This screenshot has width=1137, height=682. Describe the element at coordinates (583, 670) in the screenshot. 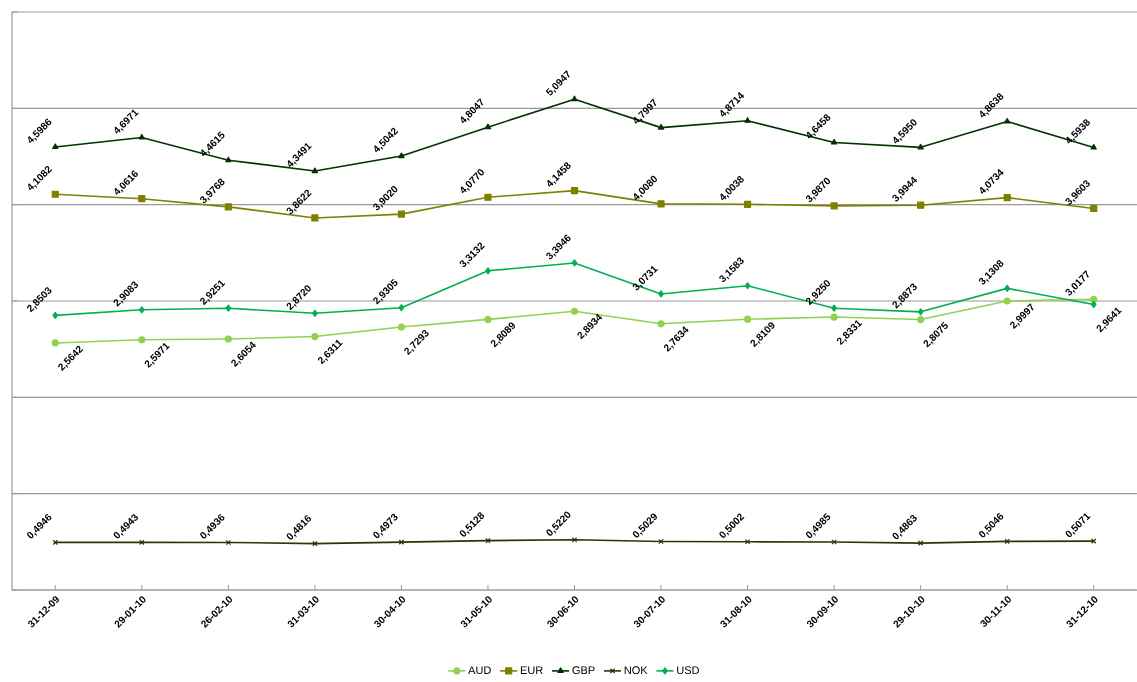

I see `legend-label: GBP` at that location.